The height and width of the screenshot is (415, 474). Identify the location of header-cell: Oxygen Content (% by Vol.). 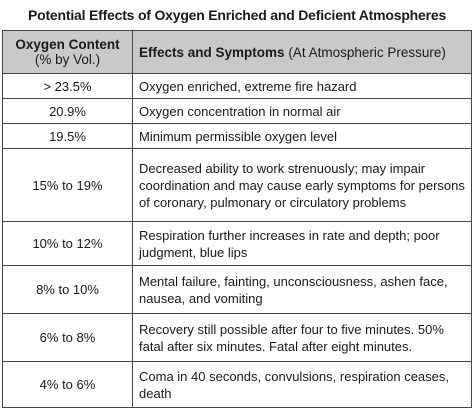
(67, 52).